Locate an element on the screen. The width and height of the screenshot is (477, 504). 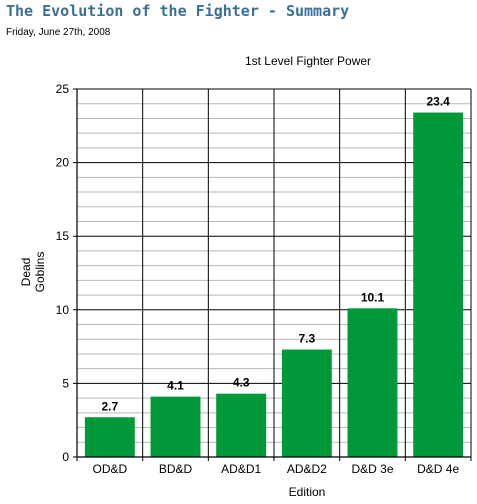
y-tick-label: 0 is located at coordinates (65, 457).